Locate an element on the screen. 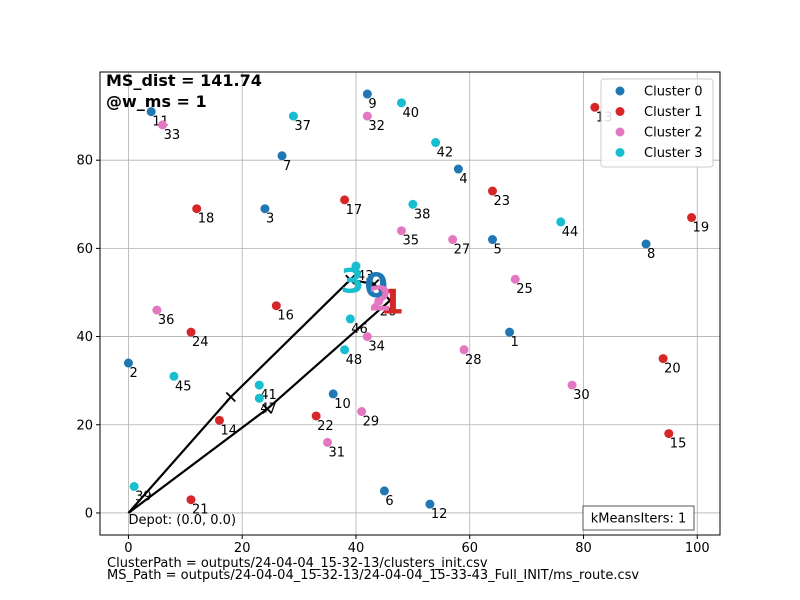  point-label: 48 is located at coordinates (354, 360).